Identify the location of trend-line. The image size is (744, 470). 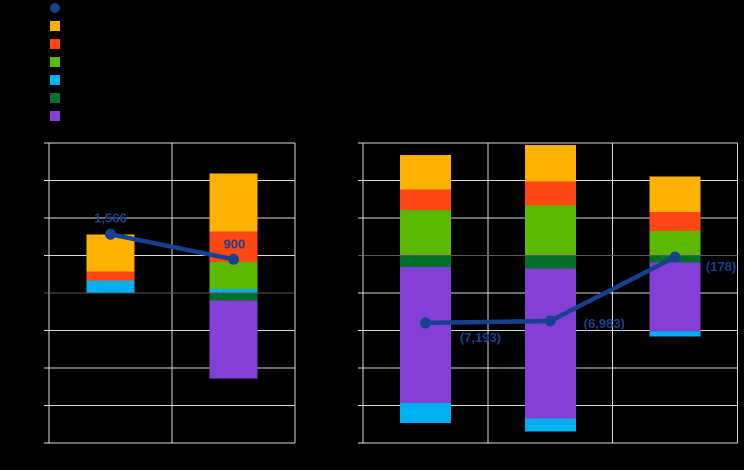
(172, 246).